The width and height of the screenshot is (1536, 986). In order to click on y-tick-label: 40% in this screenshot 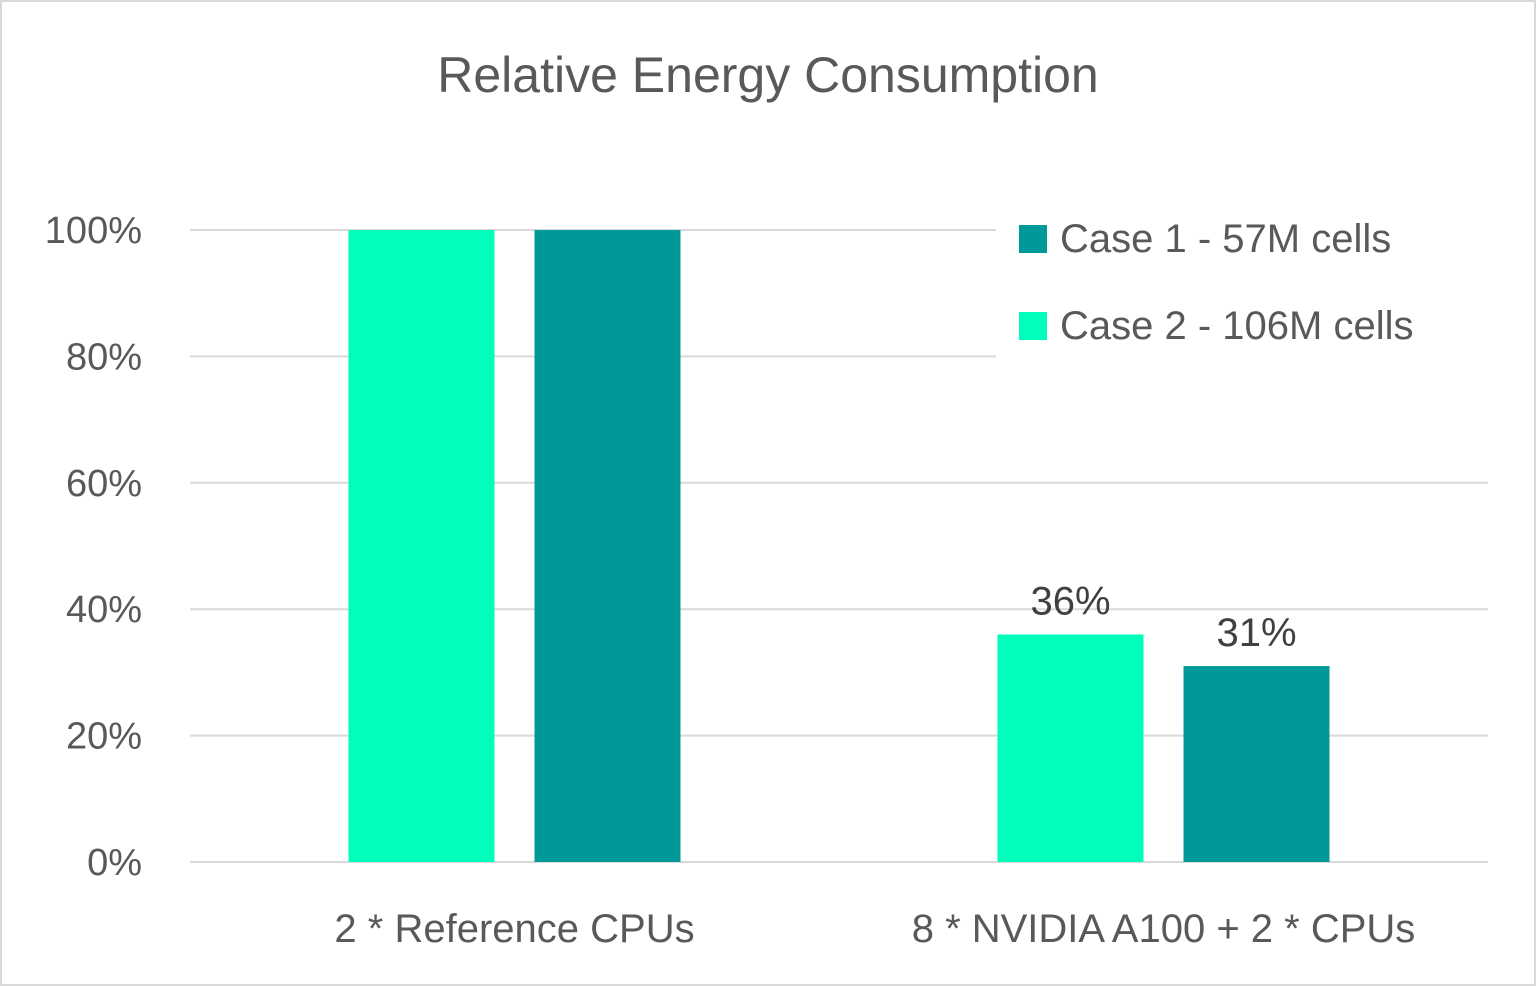, I will do `click(104, 610)`.